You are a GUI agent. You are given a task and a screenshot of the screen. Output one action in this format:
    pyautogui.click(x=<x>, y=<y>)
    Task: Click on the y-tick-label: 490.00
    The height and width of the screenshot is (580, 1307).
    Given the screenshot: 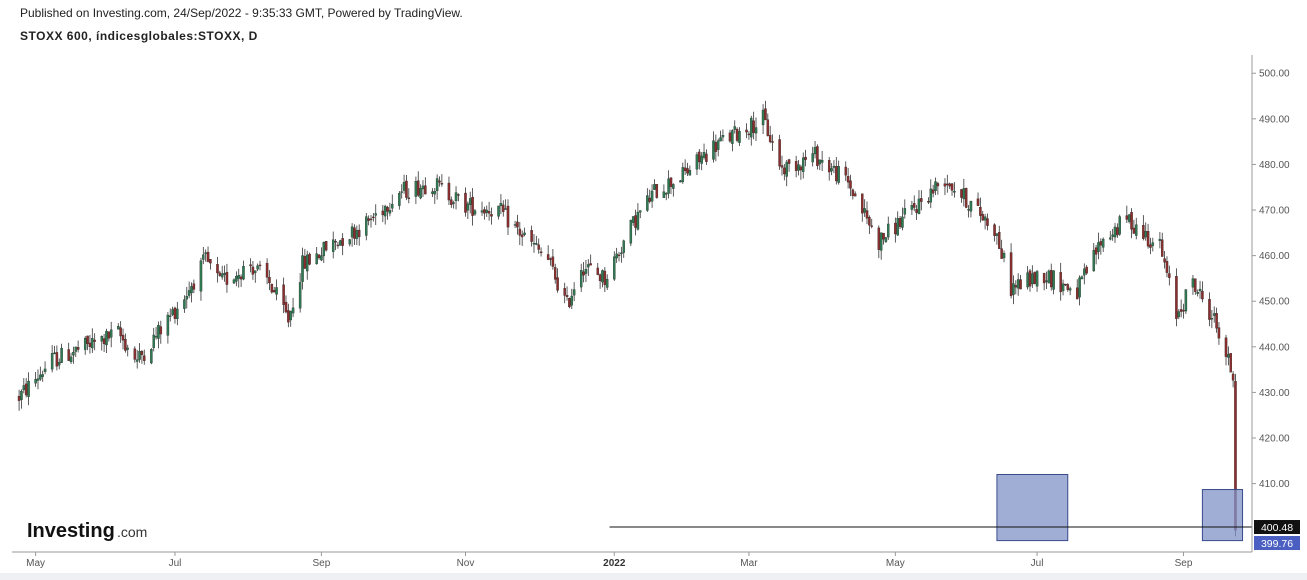 What is the action you would take?
    pyautogui.click(x=1274, y=119)
    